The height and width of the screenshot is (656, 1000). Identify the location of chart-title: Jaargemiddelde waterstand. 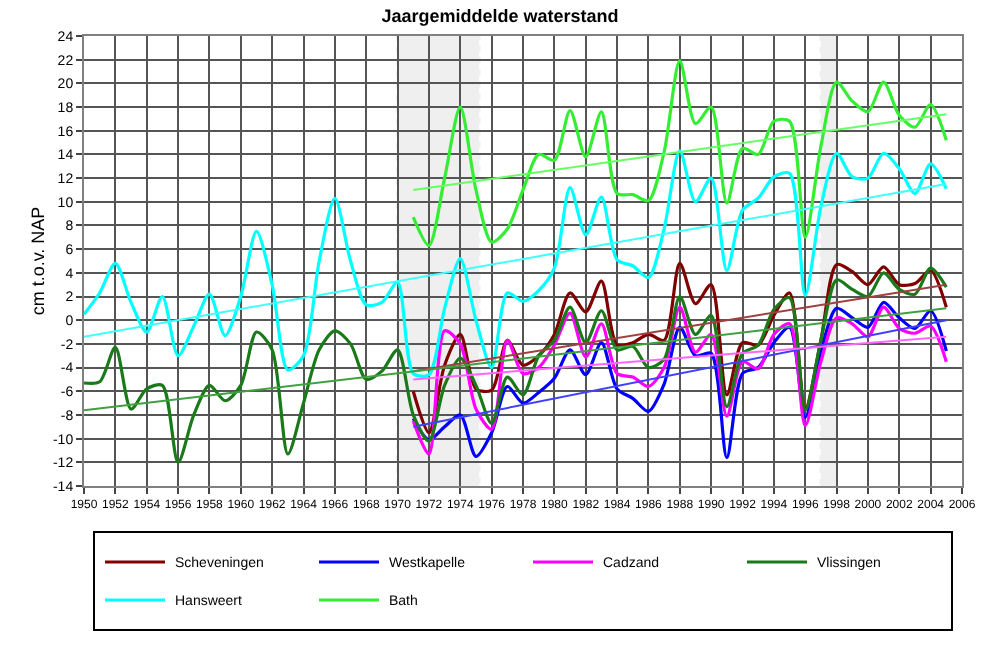
(500, 16).